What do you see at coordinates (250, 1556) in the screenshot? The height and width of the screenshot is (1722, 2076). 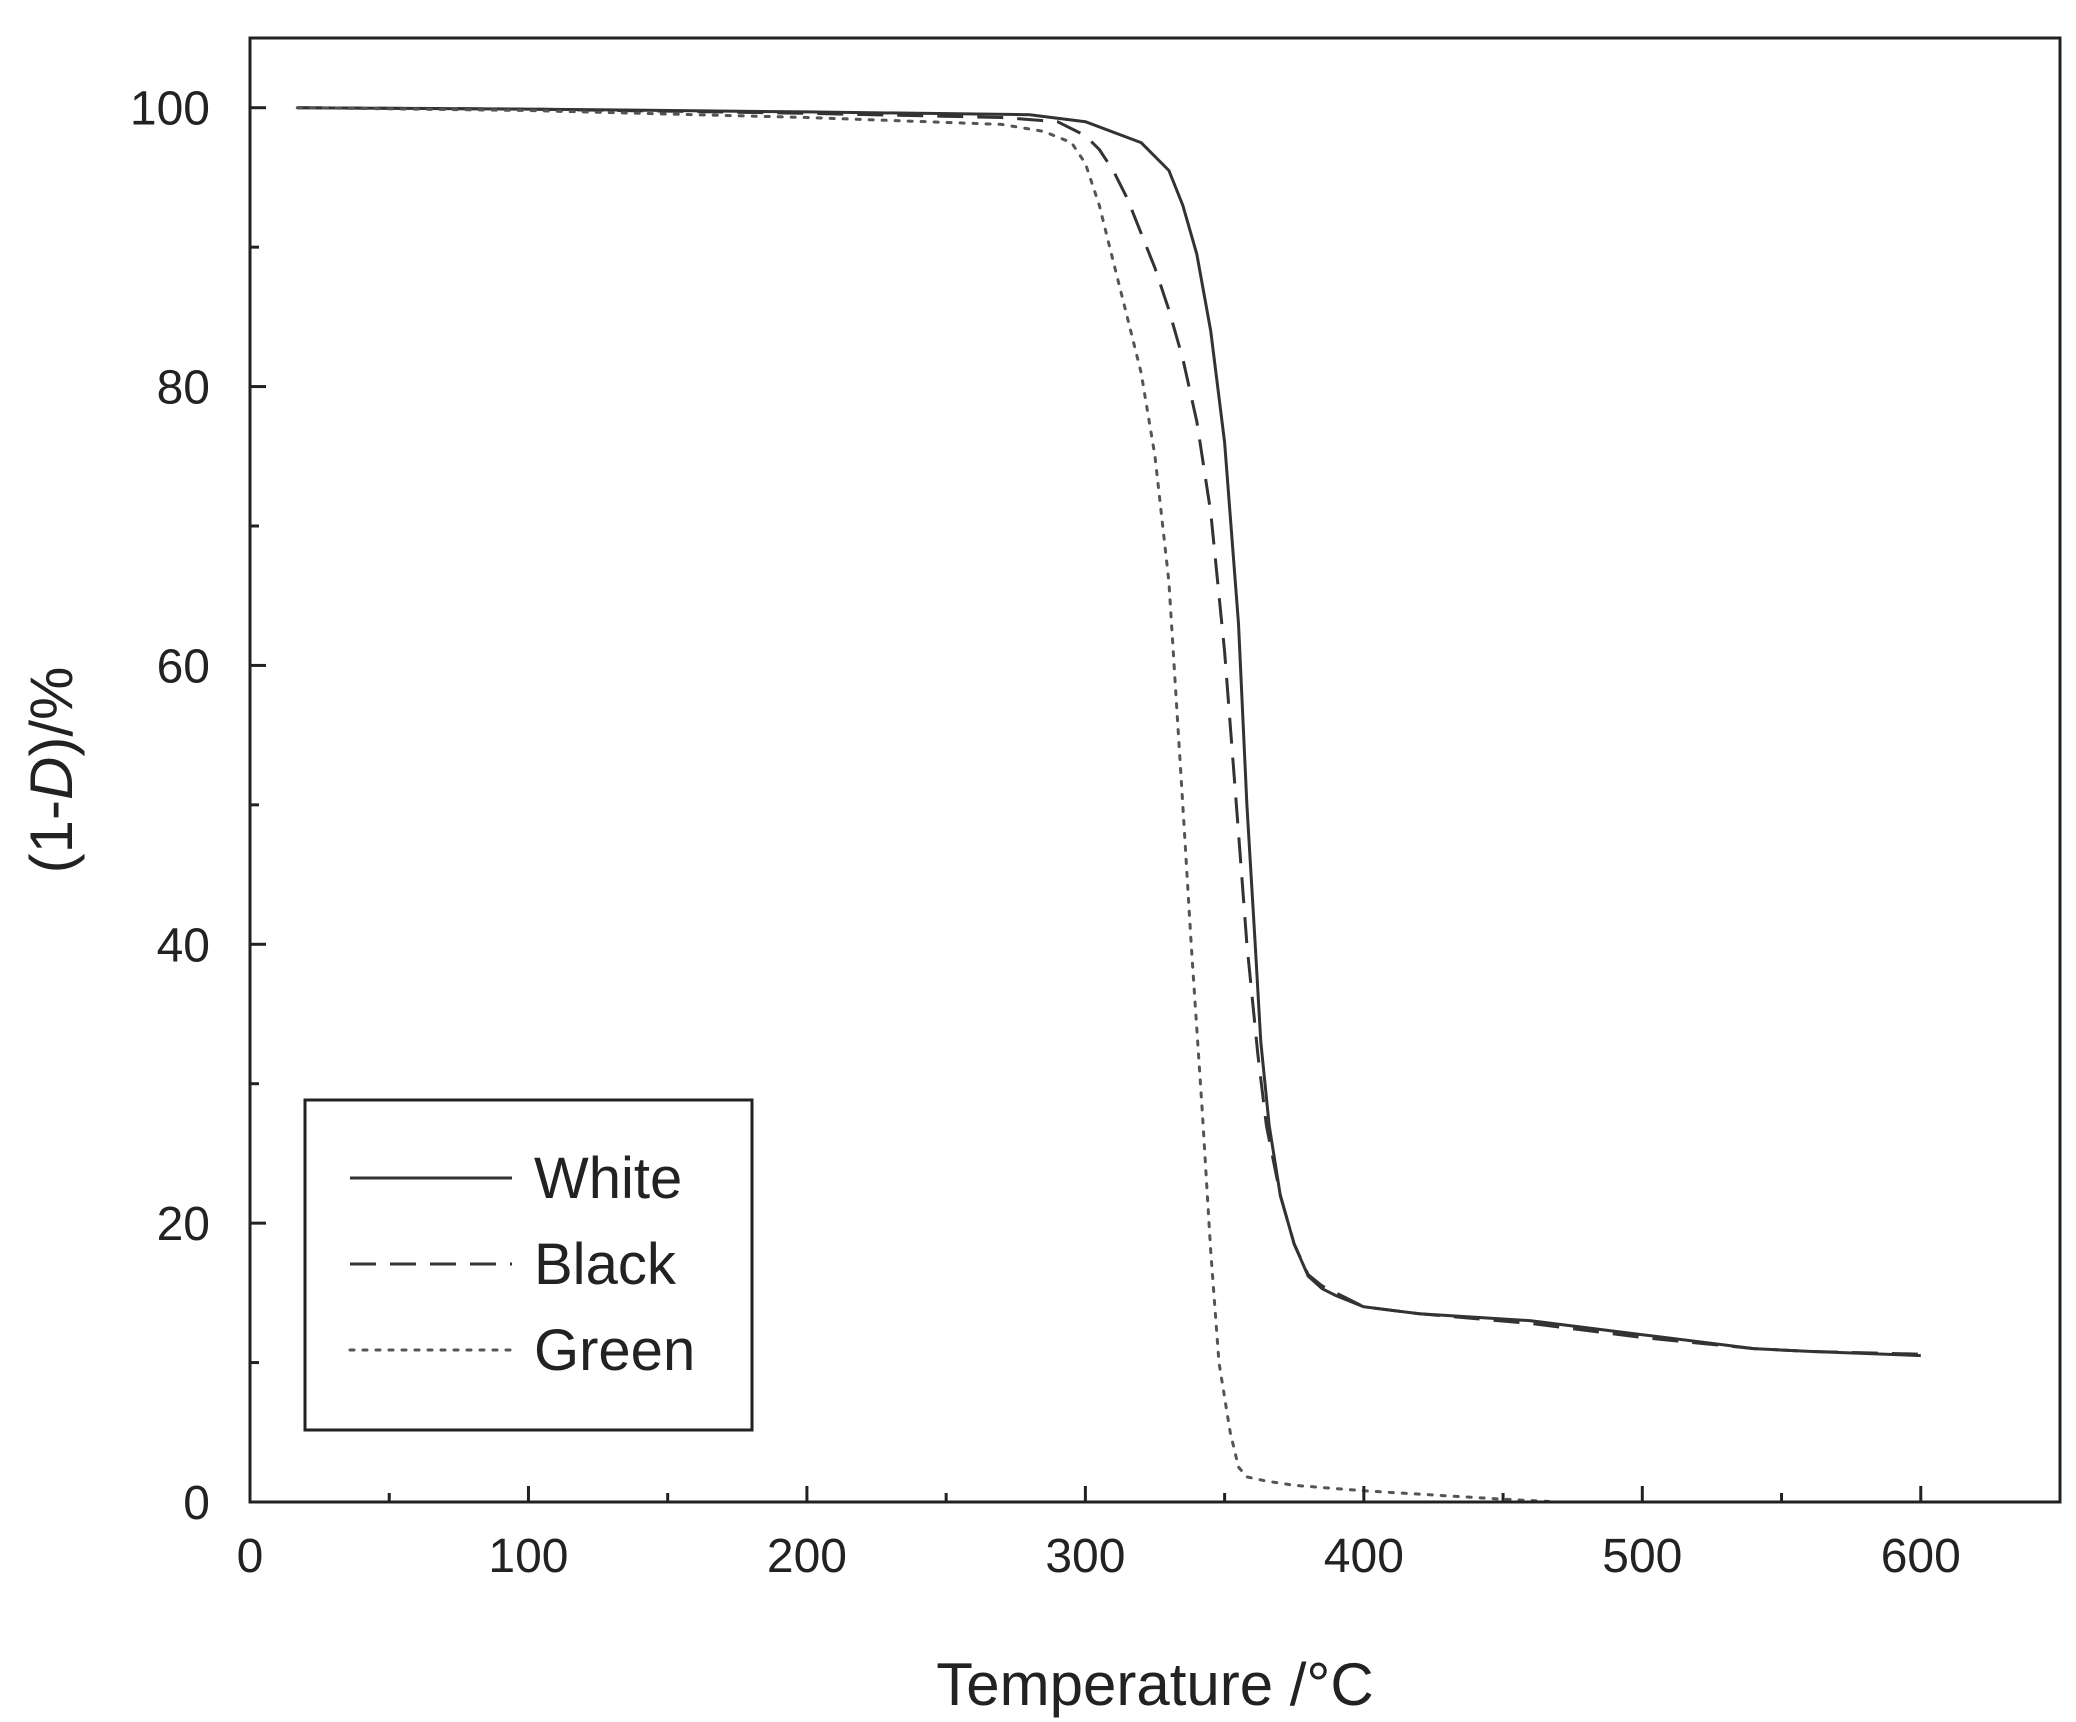 I see `x-tick-label: 0` at bounding box center [250, 1556].